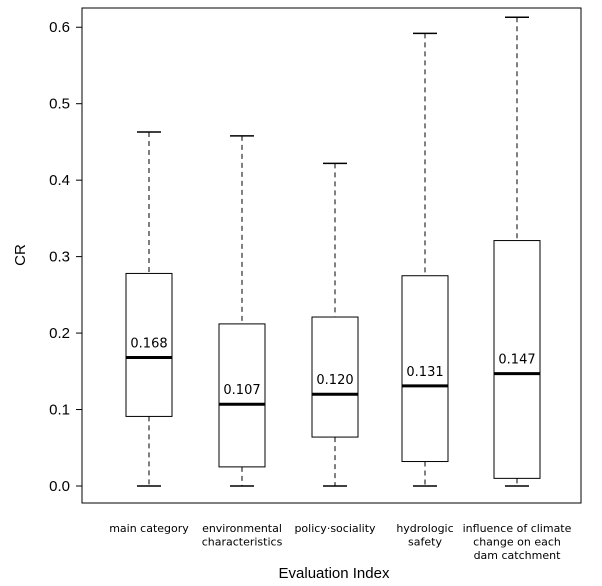 Image resolution: width=602 pixels, height=586 pixels. I want to click on box-3: 0.120, so click(335, 324).